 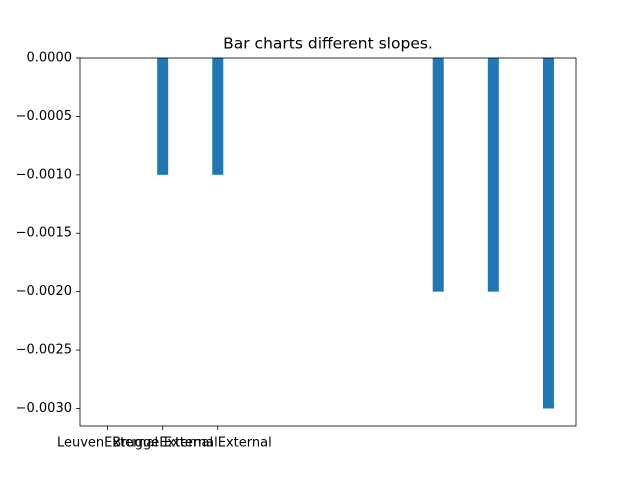 What do you see at coordinates (162, 443) in the screenshot?
I see `x-tick-label: BruggeExternal` at bounding box center [162, 443].